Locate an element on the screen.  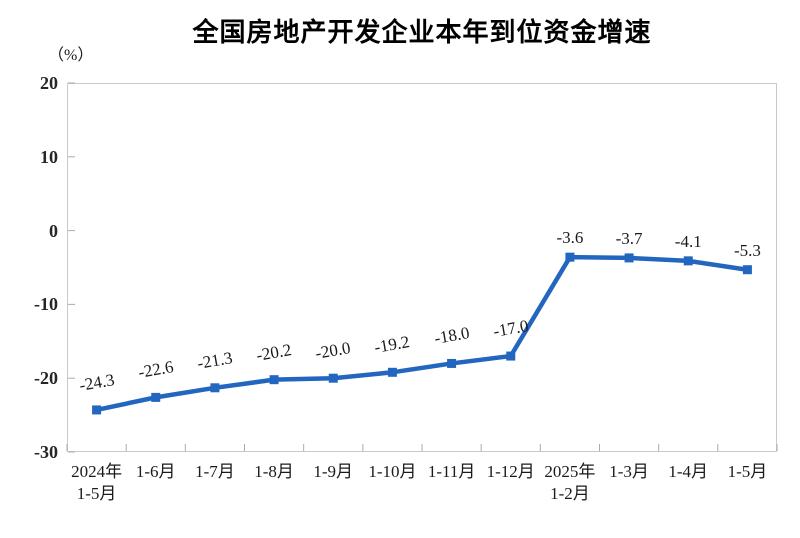
data-point-label: -4.1 is located at coordinates (688, 241).